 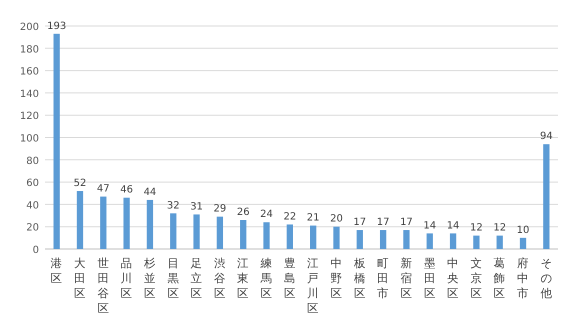 What do you see at coordinates (32, 206) in the screenshot?
I see `y-tick-label: 40` at bounding box center [32, 206].